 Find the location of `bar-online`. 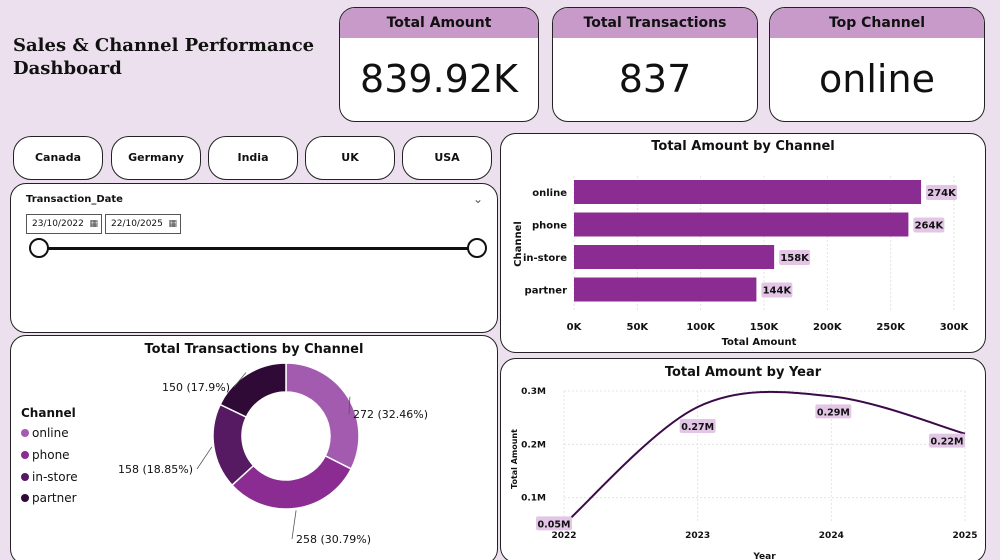

bar-online is located at coordinates (748, 192).